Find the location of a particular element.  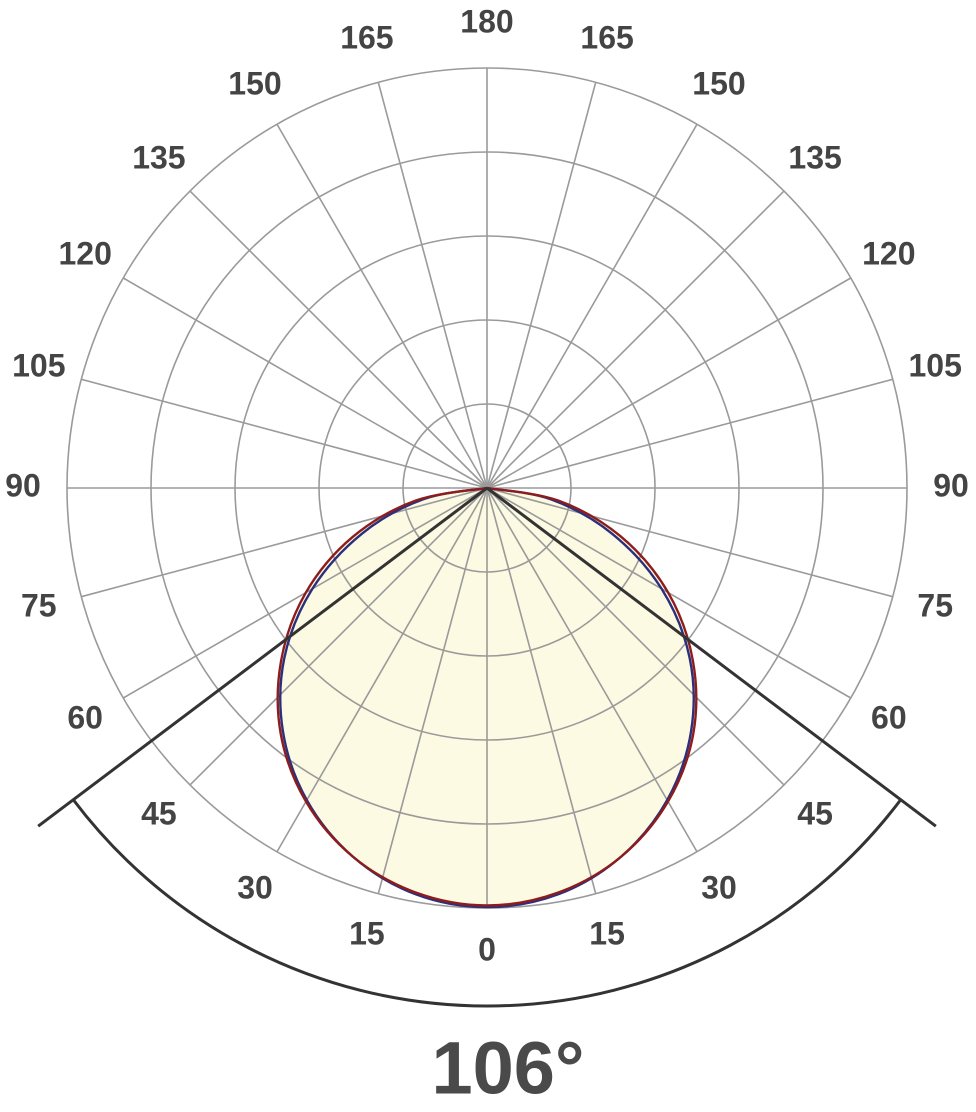

angle-label: 180 is located at coordinates (486, 21).